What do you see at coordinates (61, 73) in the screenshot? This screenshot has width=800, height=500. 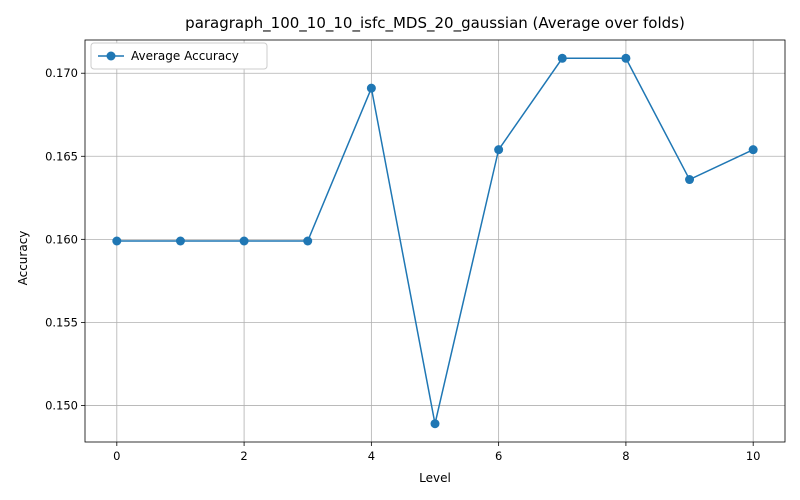 I see `y-tick-label: 0.170` at bounding box center [61, 73].